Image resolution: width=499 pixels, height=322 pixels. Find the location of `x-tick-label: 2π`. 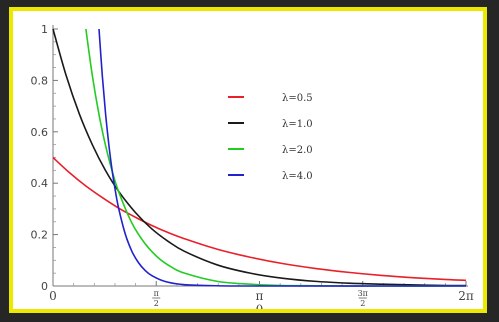

x-tick-label: 2π is located at coordinates (466, 296).